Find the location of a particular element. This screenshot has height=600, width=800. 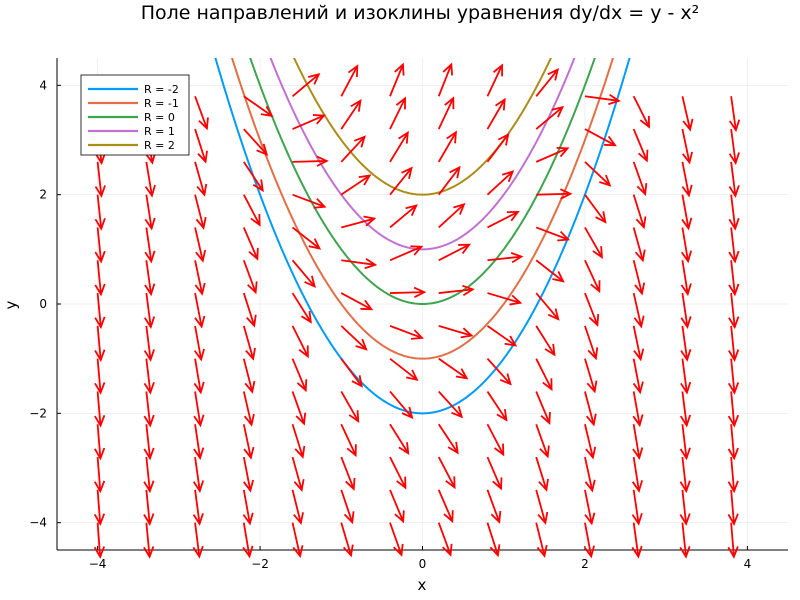

y-tick-label: 2 is located at coordinates (43, 195).